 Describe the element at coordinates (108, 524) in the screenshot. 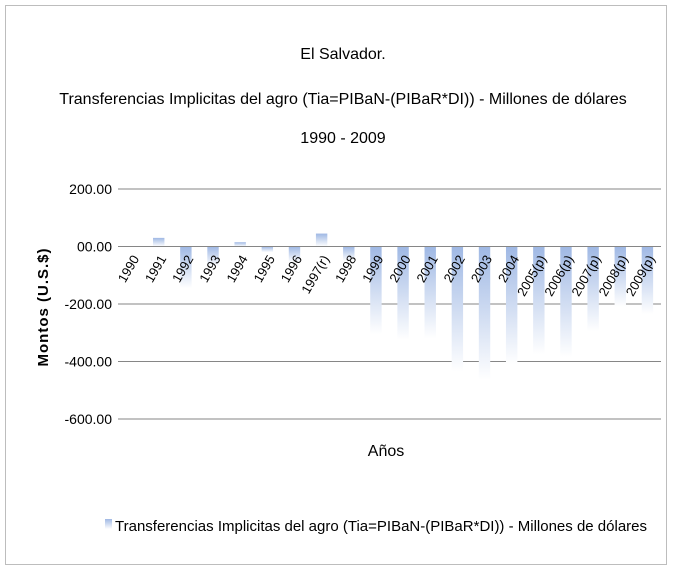

I see `legend-swatch` at that location.